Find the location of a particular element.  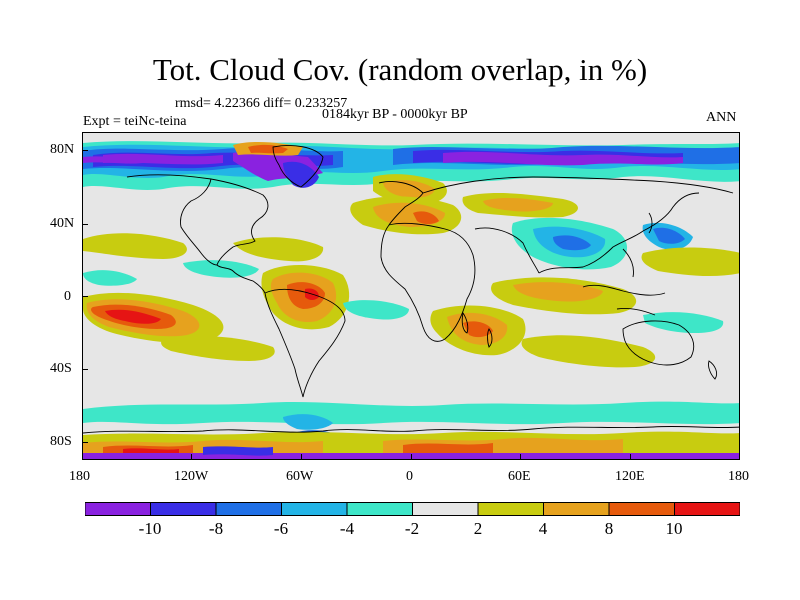

lon-label-120e: 120E is located at coordinates (630, 476).